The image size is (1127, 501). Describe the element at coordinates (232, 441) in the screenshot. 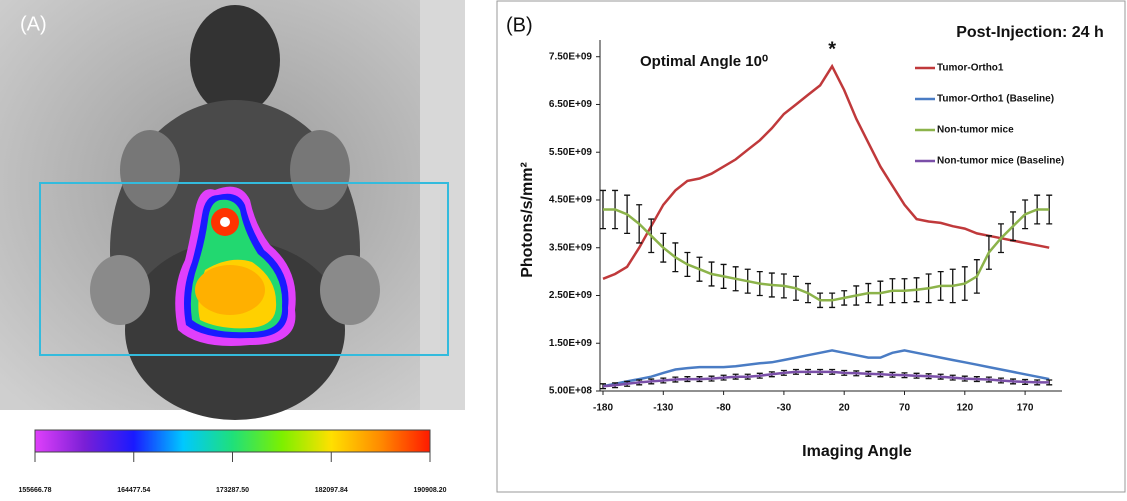

I see `colorbar` at that location.